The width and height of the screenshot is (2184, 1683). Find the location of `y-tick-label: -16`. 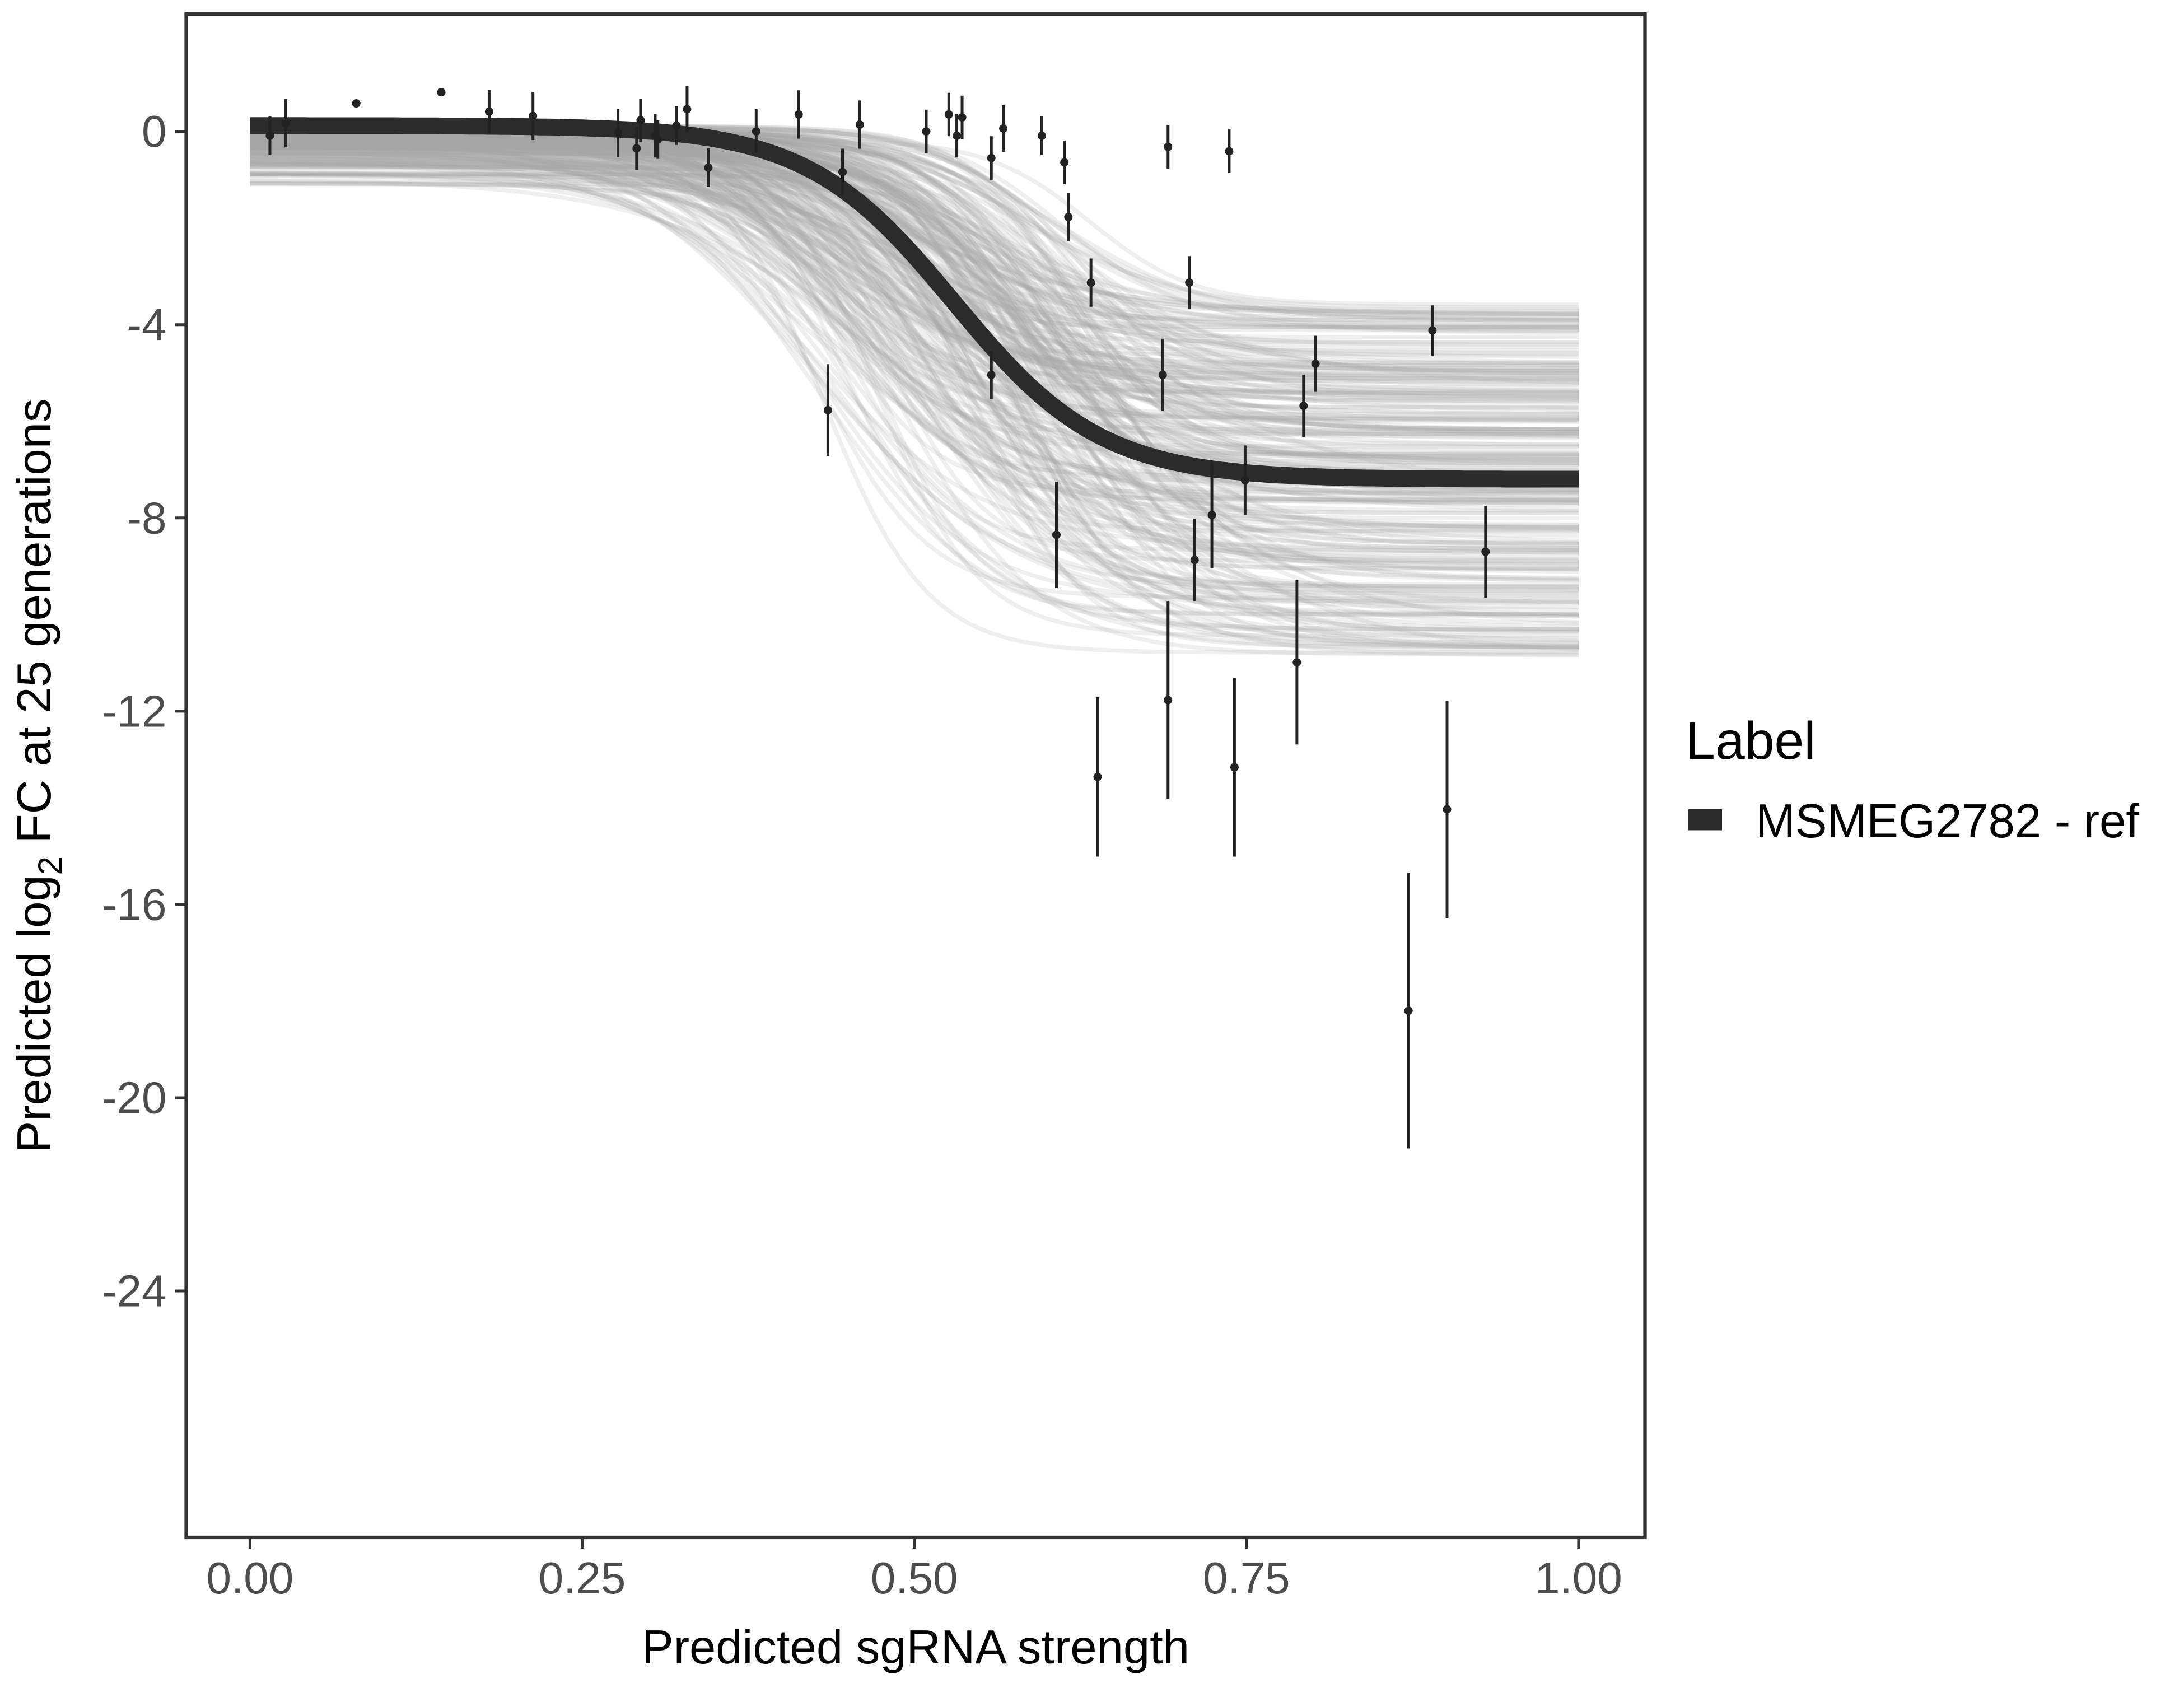

y-tick-label: -16 is located at coordinates (135, 904).